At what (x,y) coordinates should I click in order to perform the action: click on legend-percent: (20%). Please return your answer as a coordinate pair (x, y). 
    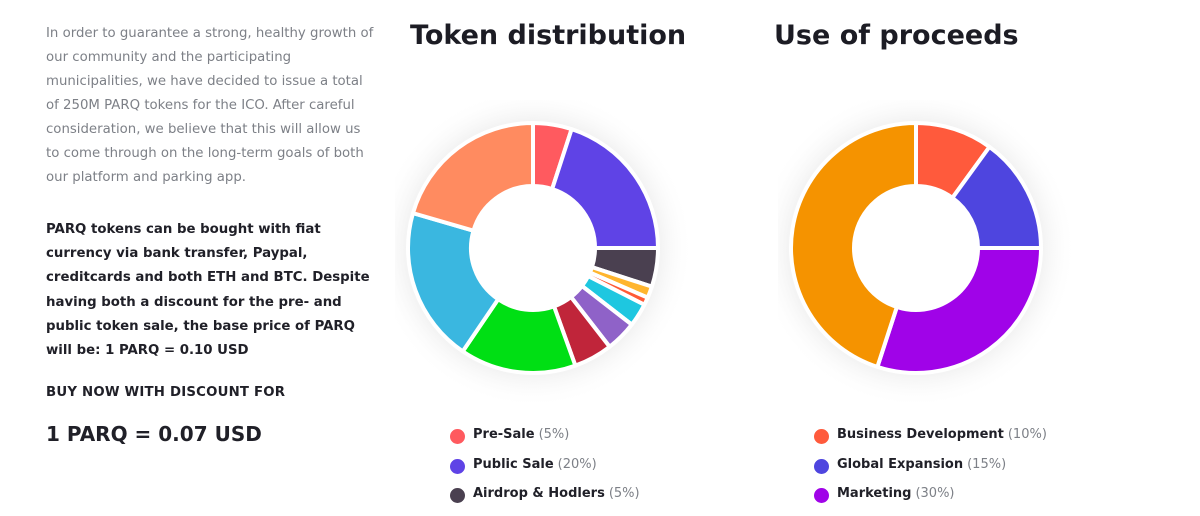
    Looking at the image, I should click on (577, 464).